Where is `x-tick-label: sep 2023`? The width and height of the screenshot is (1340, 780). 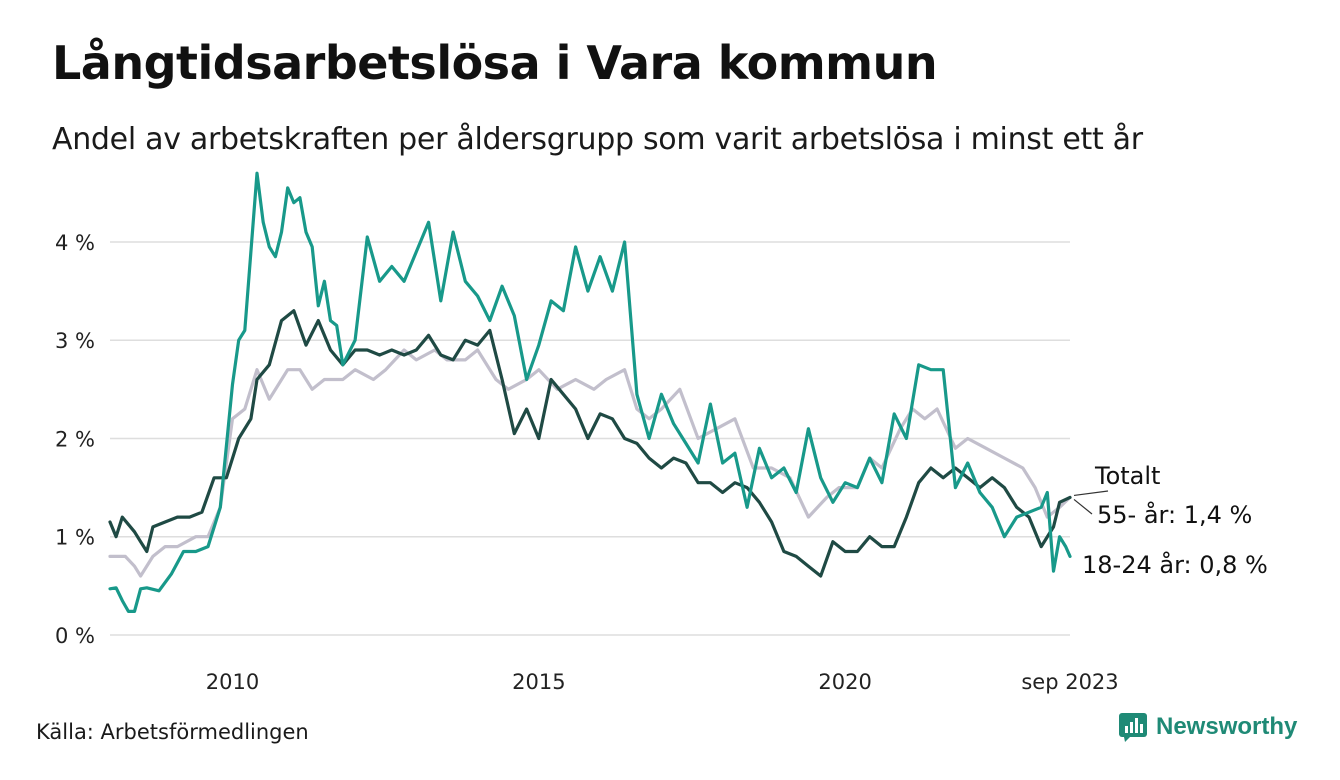
x-tick-label: sep 2023 is located at coordinates (1069, 682).